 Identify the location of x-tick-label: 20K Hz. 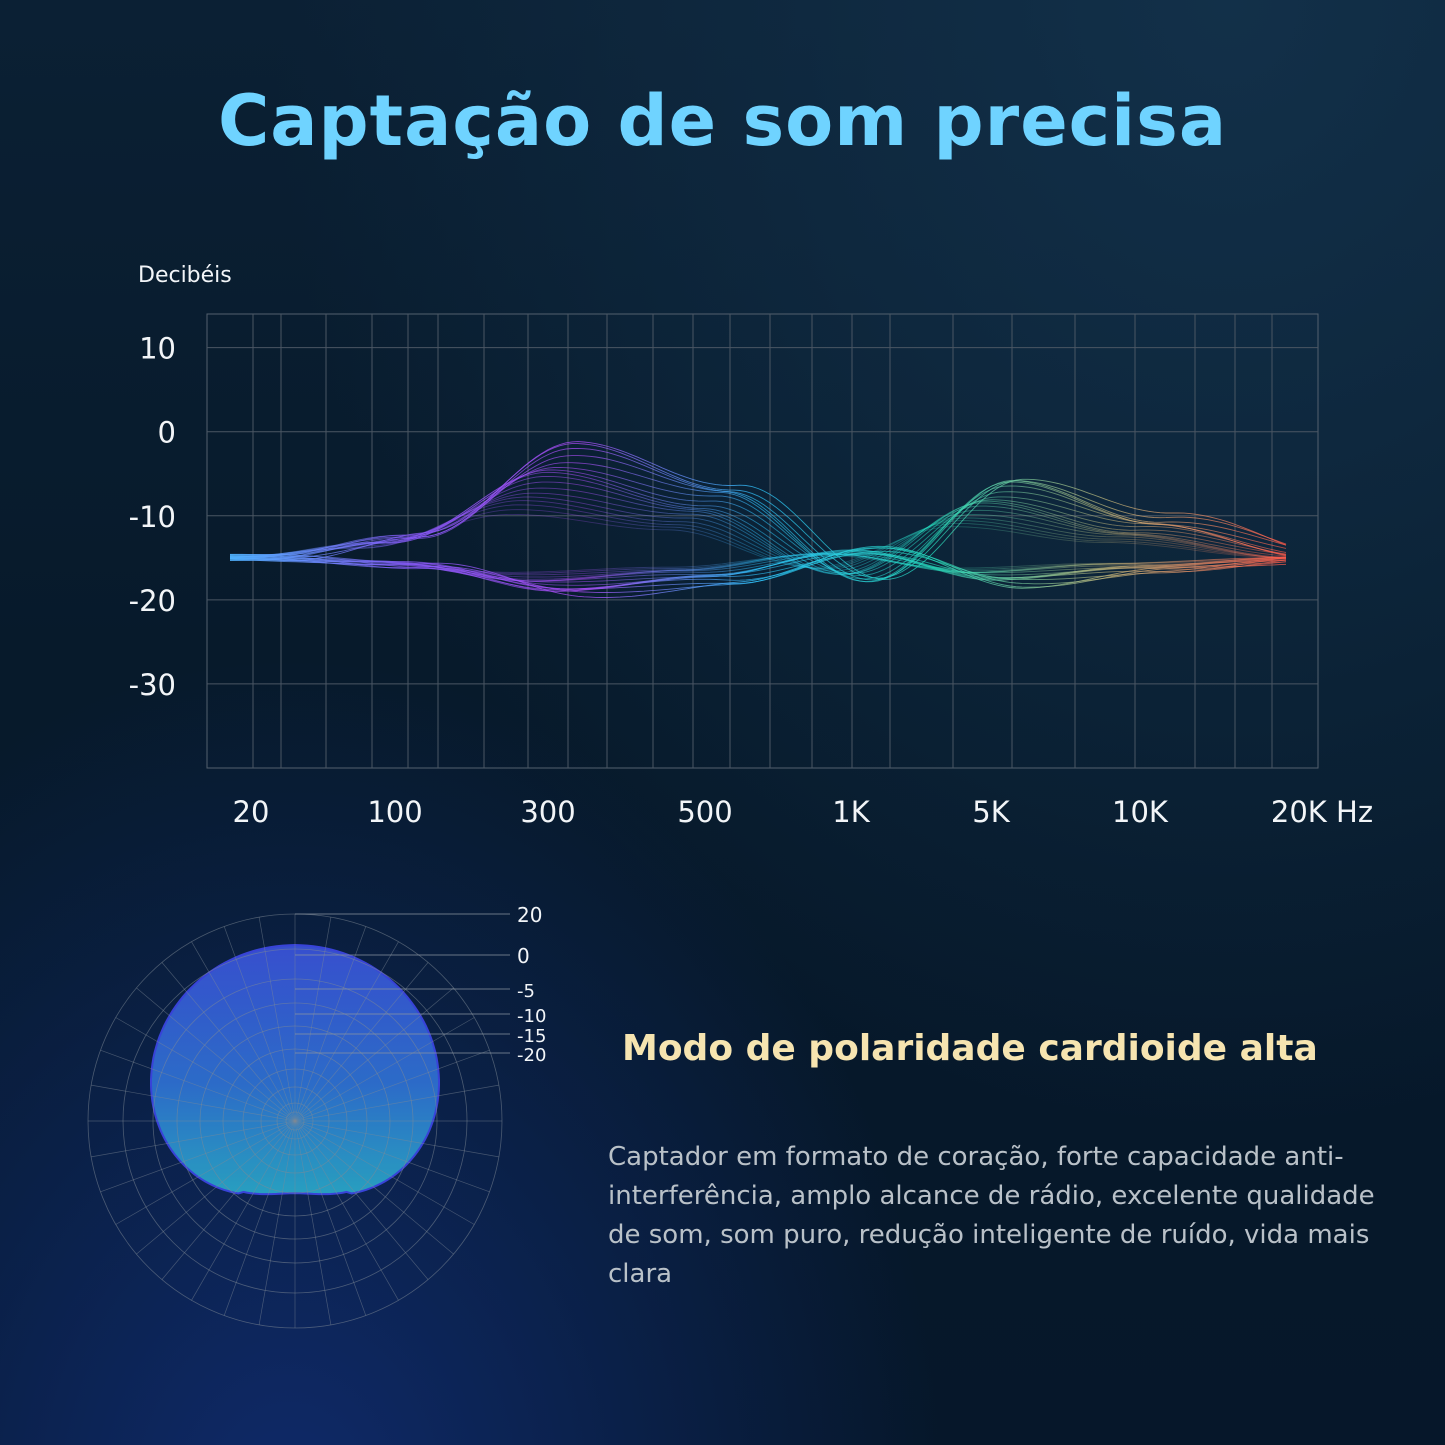
(1322, 812).